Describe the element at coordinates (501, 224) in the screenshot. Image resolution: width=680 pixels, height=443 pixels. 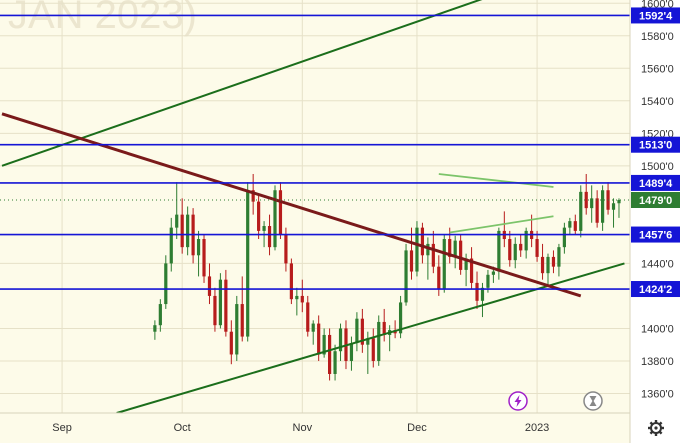
I see `trendline-triangle-bottom` at that location.